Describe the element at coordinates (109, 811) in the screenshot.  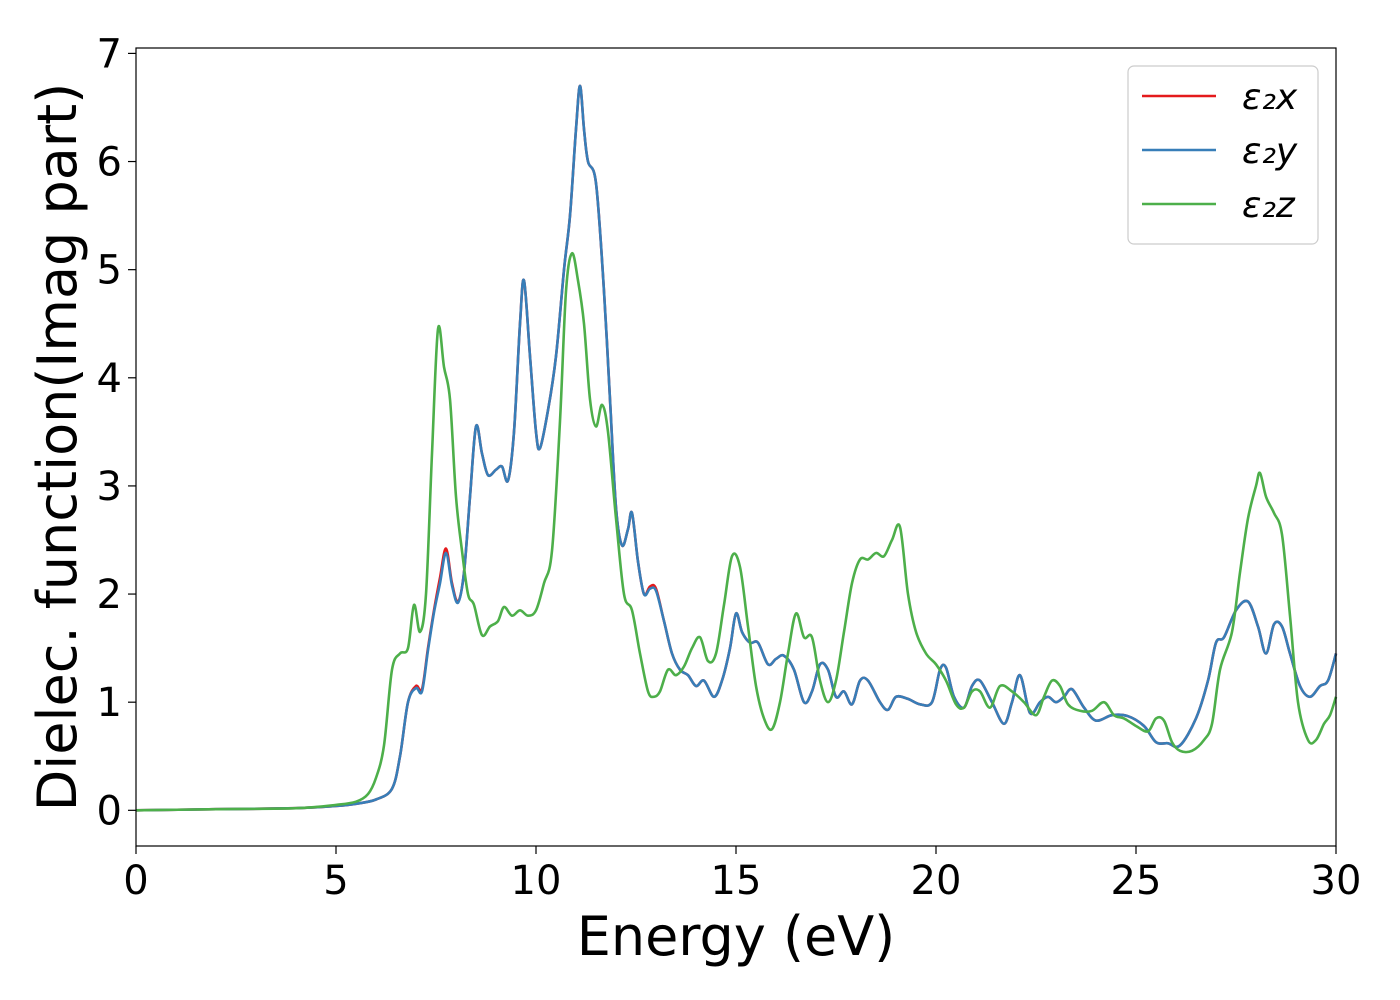
I see `y-tick-label-0: 0` at that location.